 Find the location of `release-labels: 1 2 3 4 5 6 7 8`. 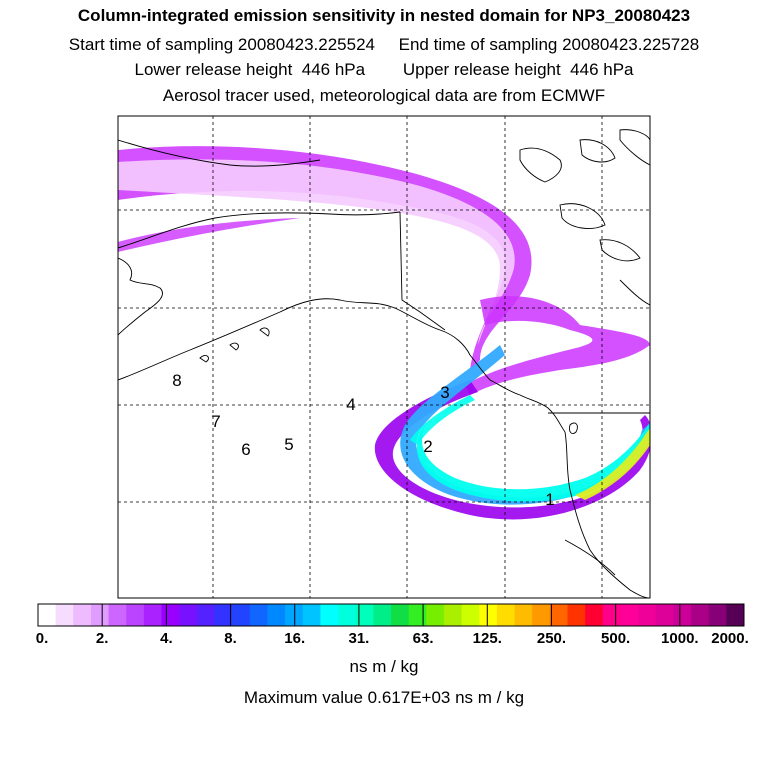

release-labels: 1 2 3 4 5 6 7 8 is located at coordinates (363, 440).